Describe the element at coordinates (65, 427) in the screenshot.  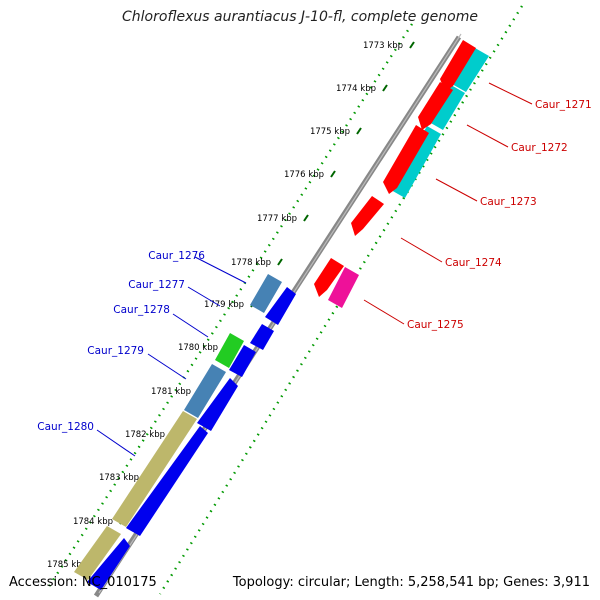
I see `gene-label: Caur_1280` at that location.